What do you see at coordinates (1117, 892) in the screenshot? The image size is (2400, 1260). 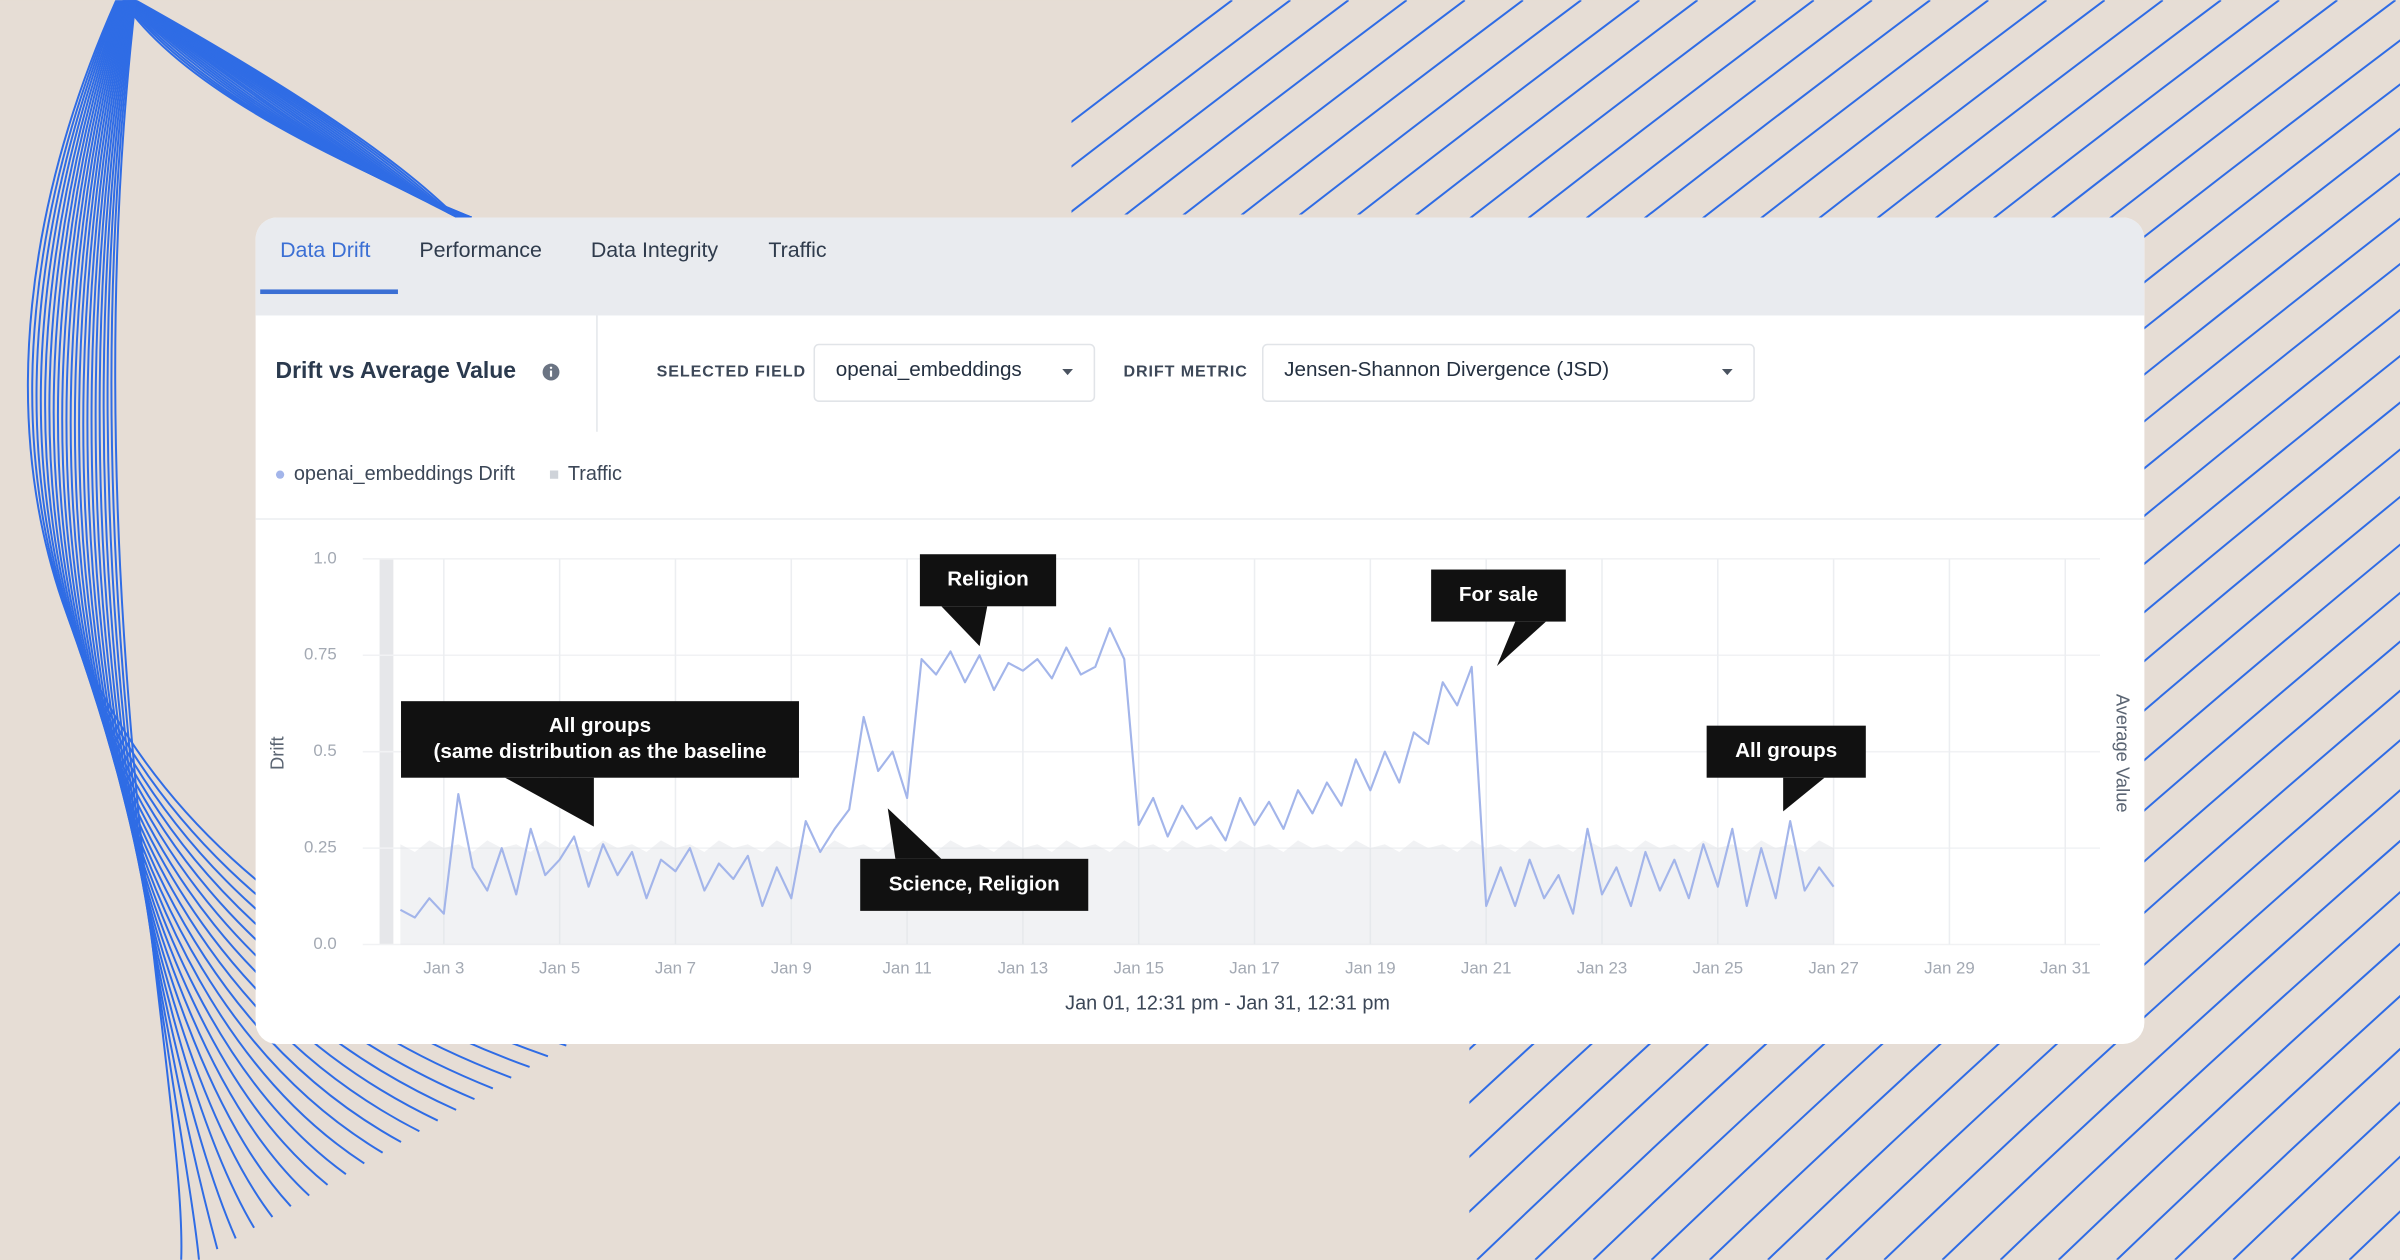 I see `traffic-area` at bounding box center [1117, 892].